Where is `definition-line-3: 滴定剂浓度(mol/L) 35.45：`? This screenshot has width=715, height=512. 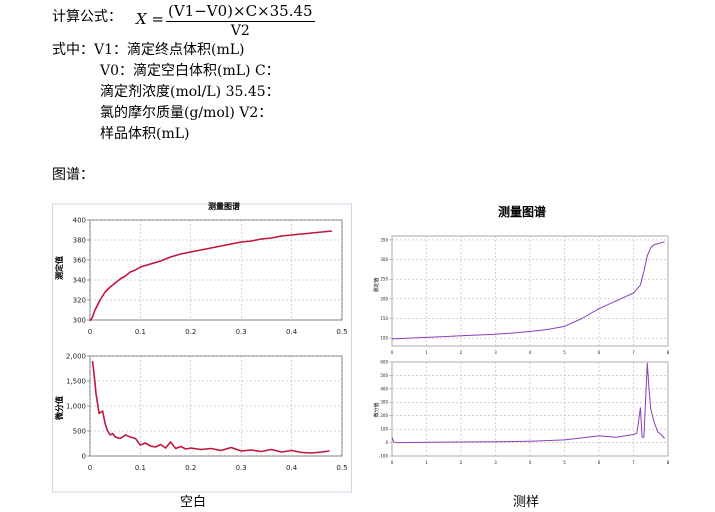
definition-line-3: 滴定剂浓度(mol/L) 35.45： is located at coordinates (190, 92).